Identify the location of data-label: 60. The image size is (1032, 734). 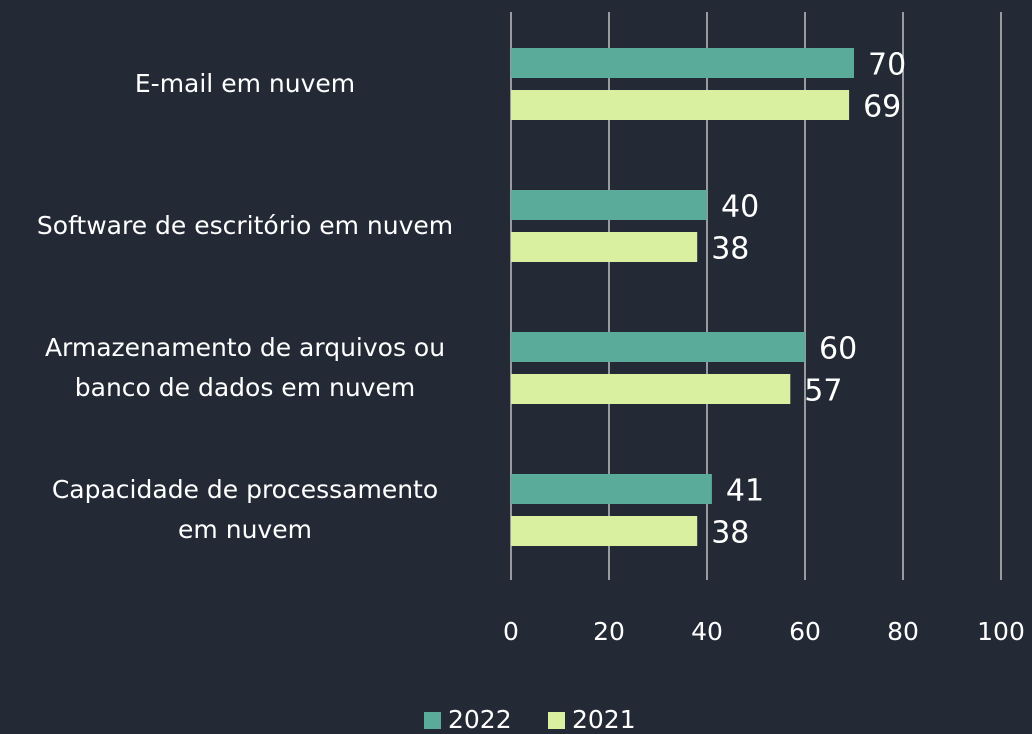
(838, 349).